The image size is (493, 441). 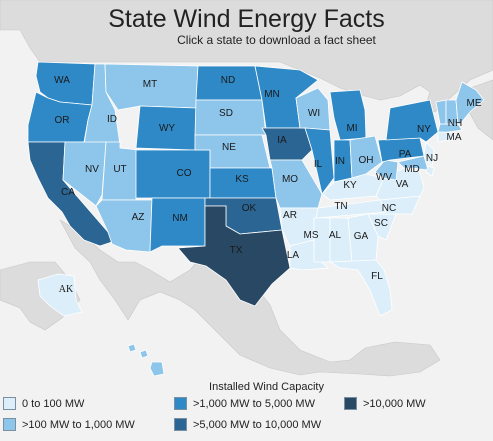 What do you see at coordinates (377, 276) in the screenshot?
I see `state-label-fl: FL` at bounding box center [377, 276].